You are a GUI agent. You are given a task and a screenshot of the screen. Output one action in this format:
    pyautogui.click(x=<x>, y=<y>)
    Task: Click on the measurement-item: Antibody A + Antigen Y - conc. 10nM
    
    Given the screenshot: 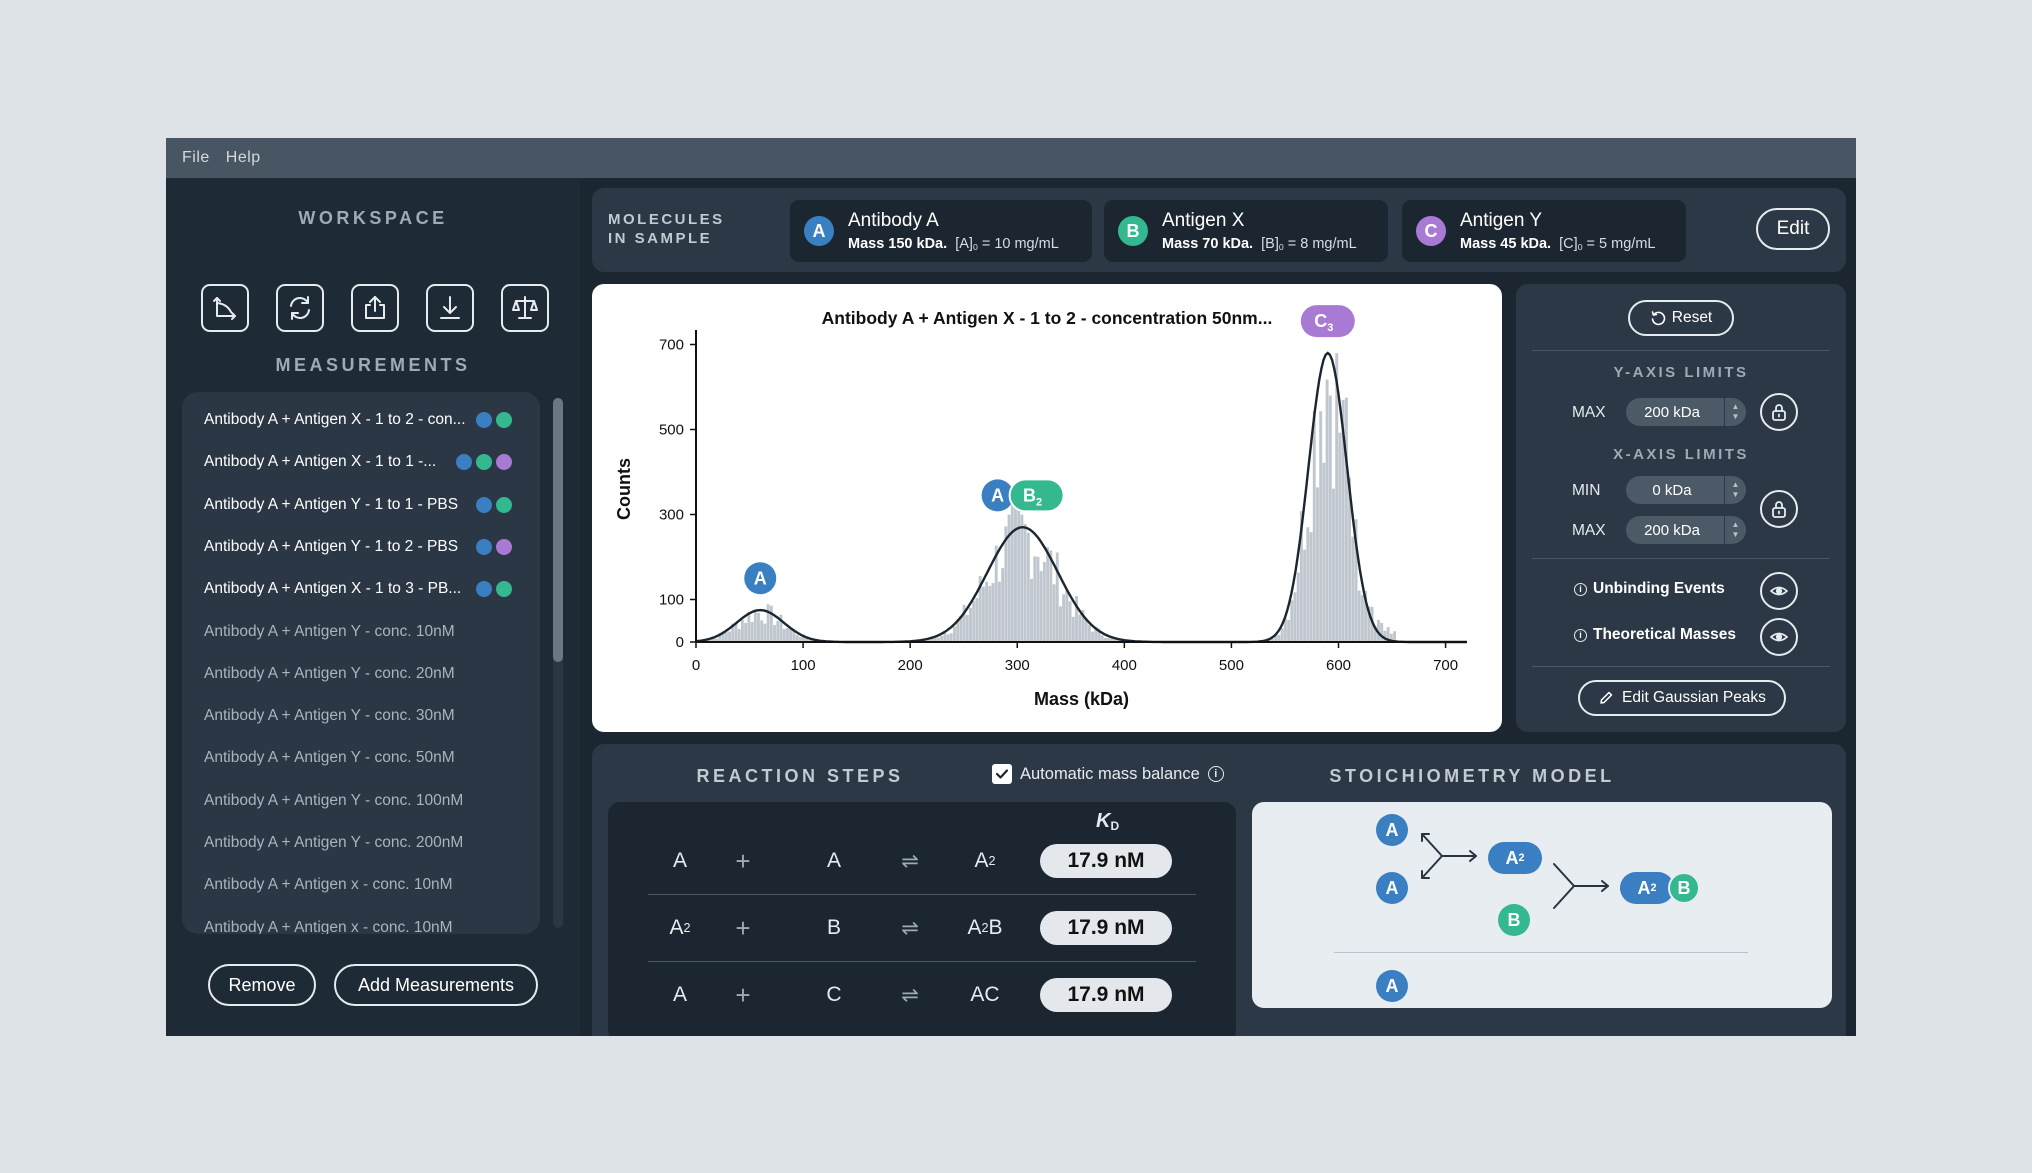 What is the action you would take?
    pyautogui.click(x=364, y=632)
    